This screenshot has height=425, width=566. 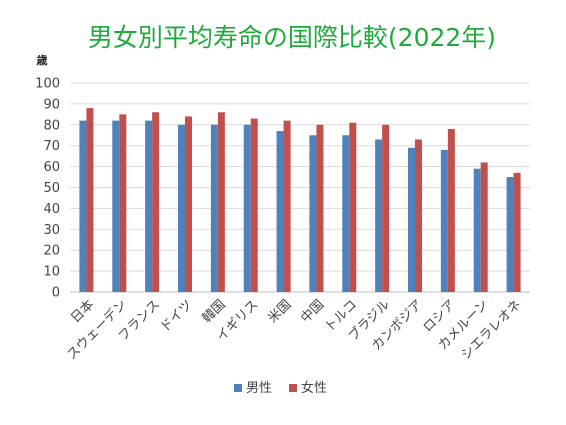 I want to click on y-tick-label: 40, so click(x=51, y=209).